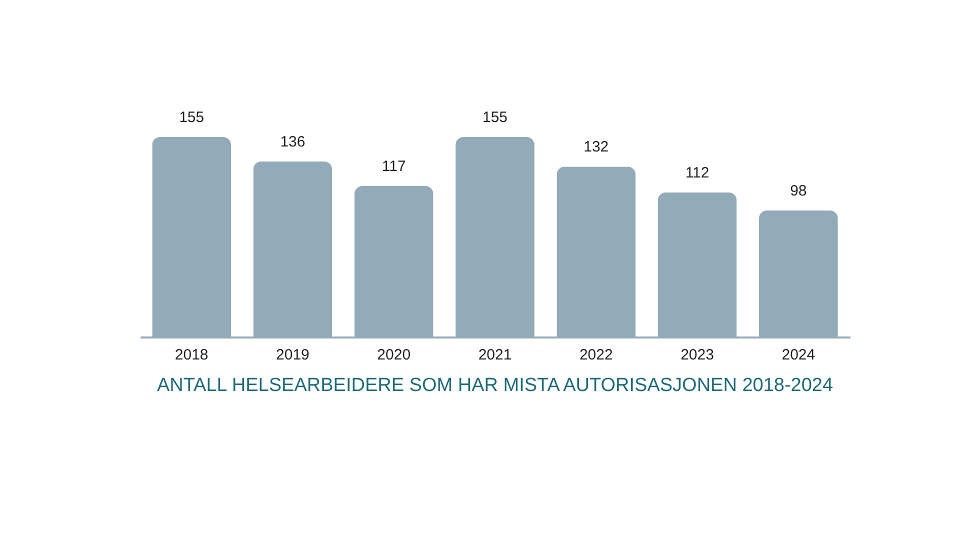 Image resolution: width=960 pixels, height=538 pixels. I want to click on x-tick-label: 2022, so click(596, 355).